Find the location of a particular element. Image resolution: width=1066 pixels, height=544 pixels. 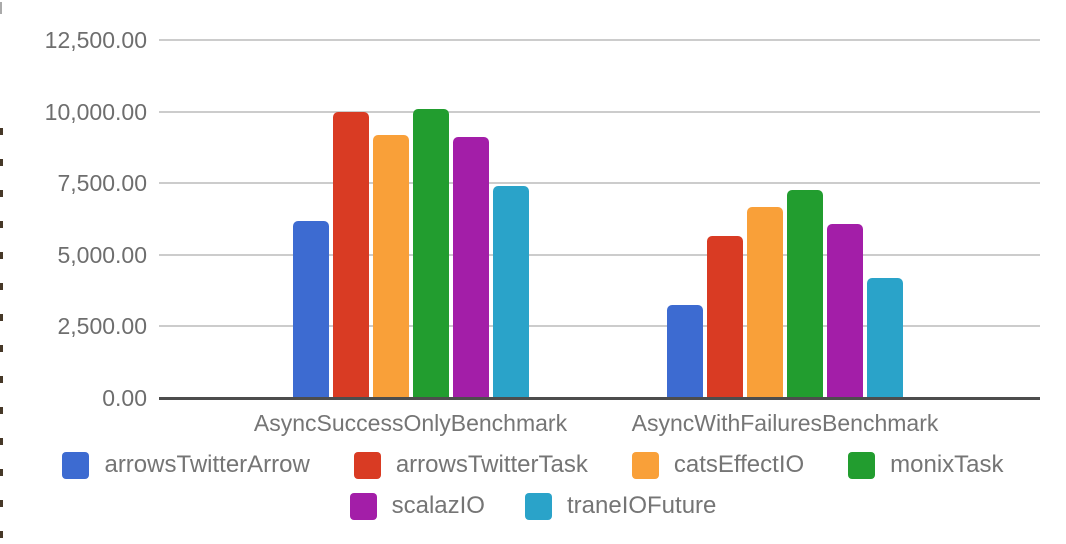

legend-item-catsEffectIO: catsEffectIO is located at coordinates (718, 465).